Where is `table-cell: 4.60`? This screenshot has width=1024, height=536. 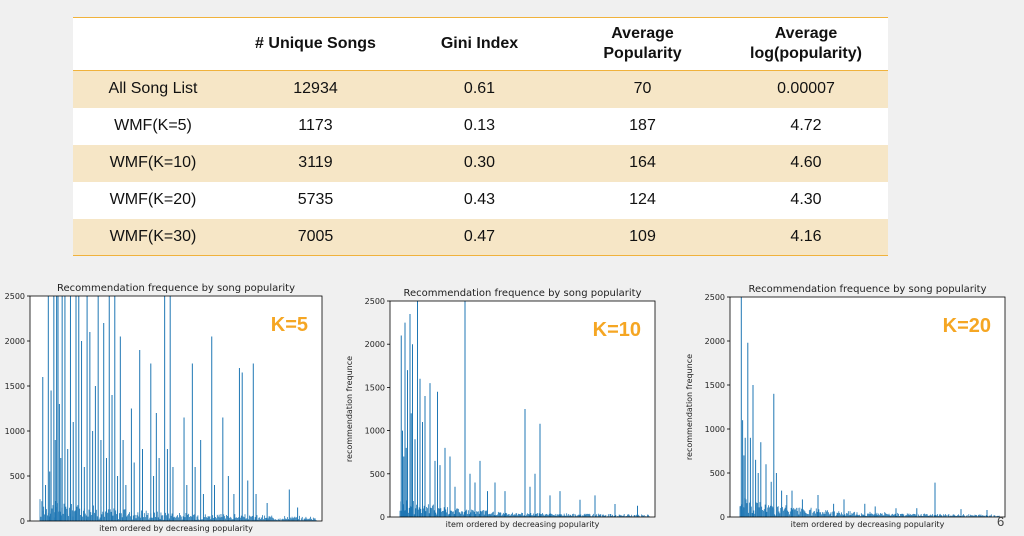
table-cell: 4.60 is located at coordinates (806, 162).